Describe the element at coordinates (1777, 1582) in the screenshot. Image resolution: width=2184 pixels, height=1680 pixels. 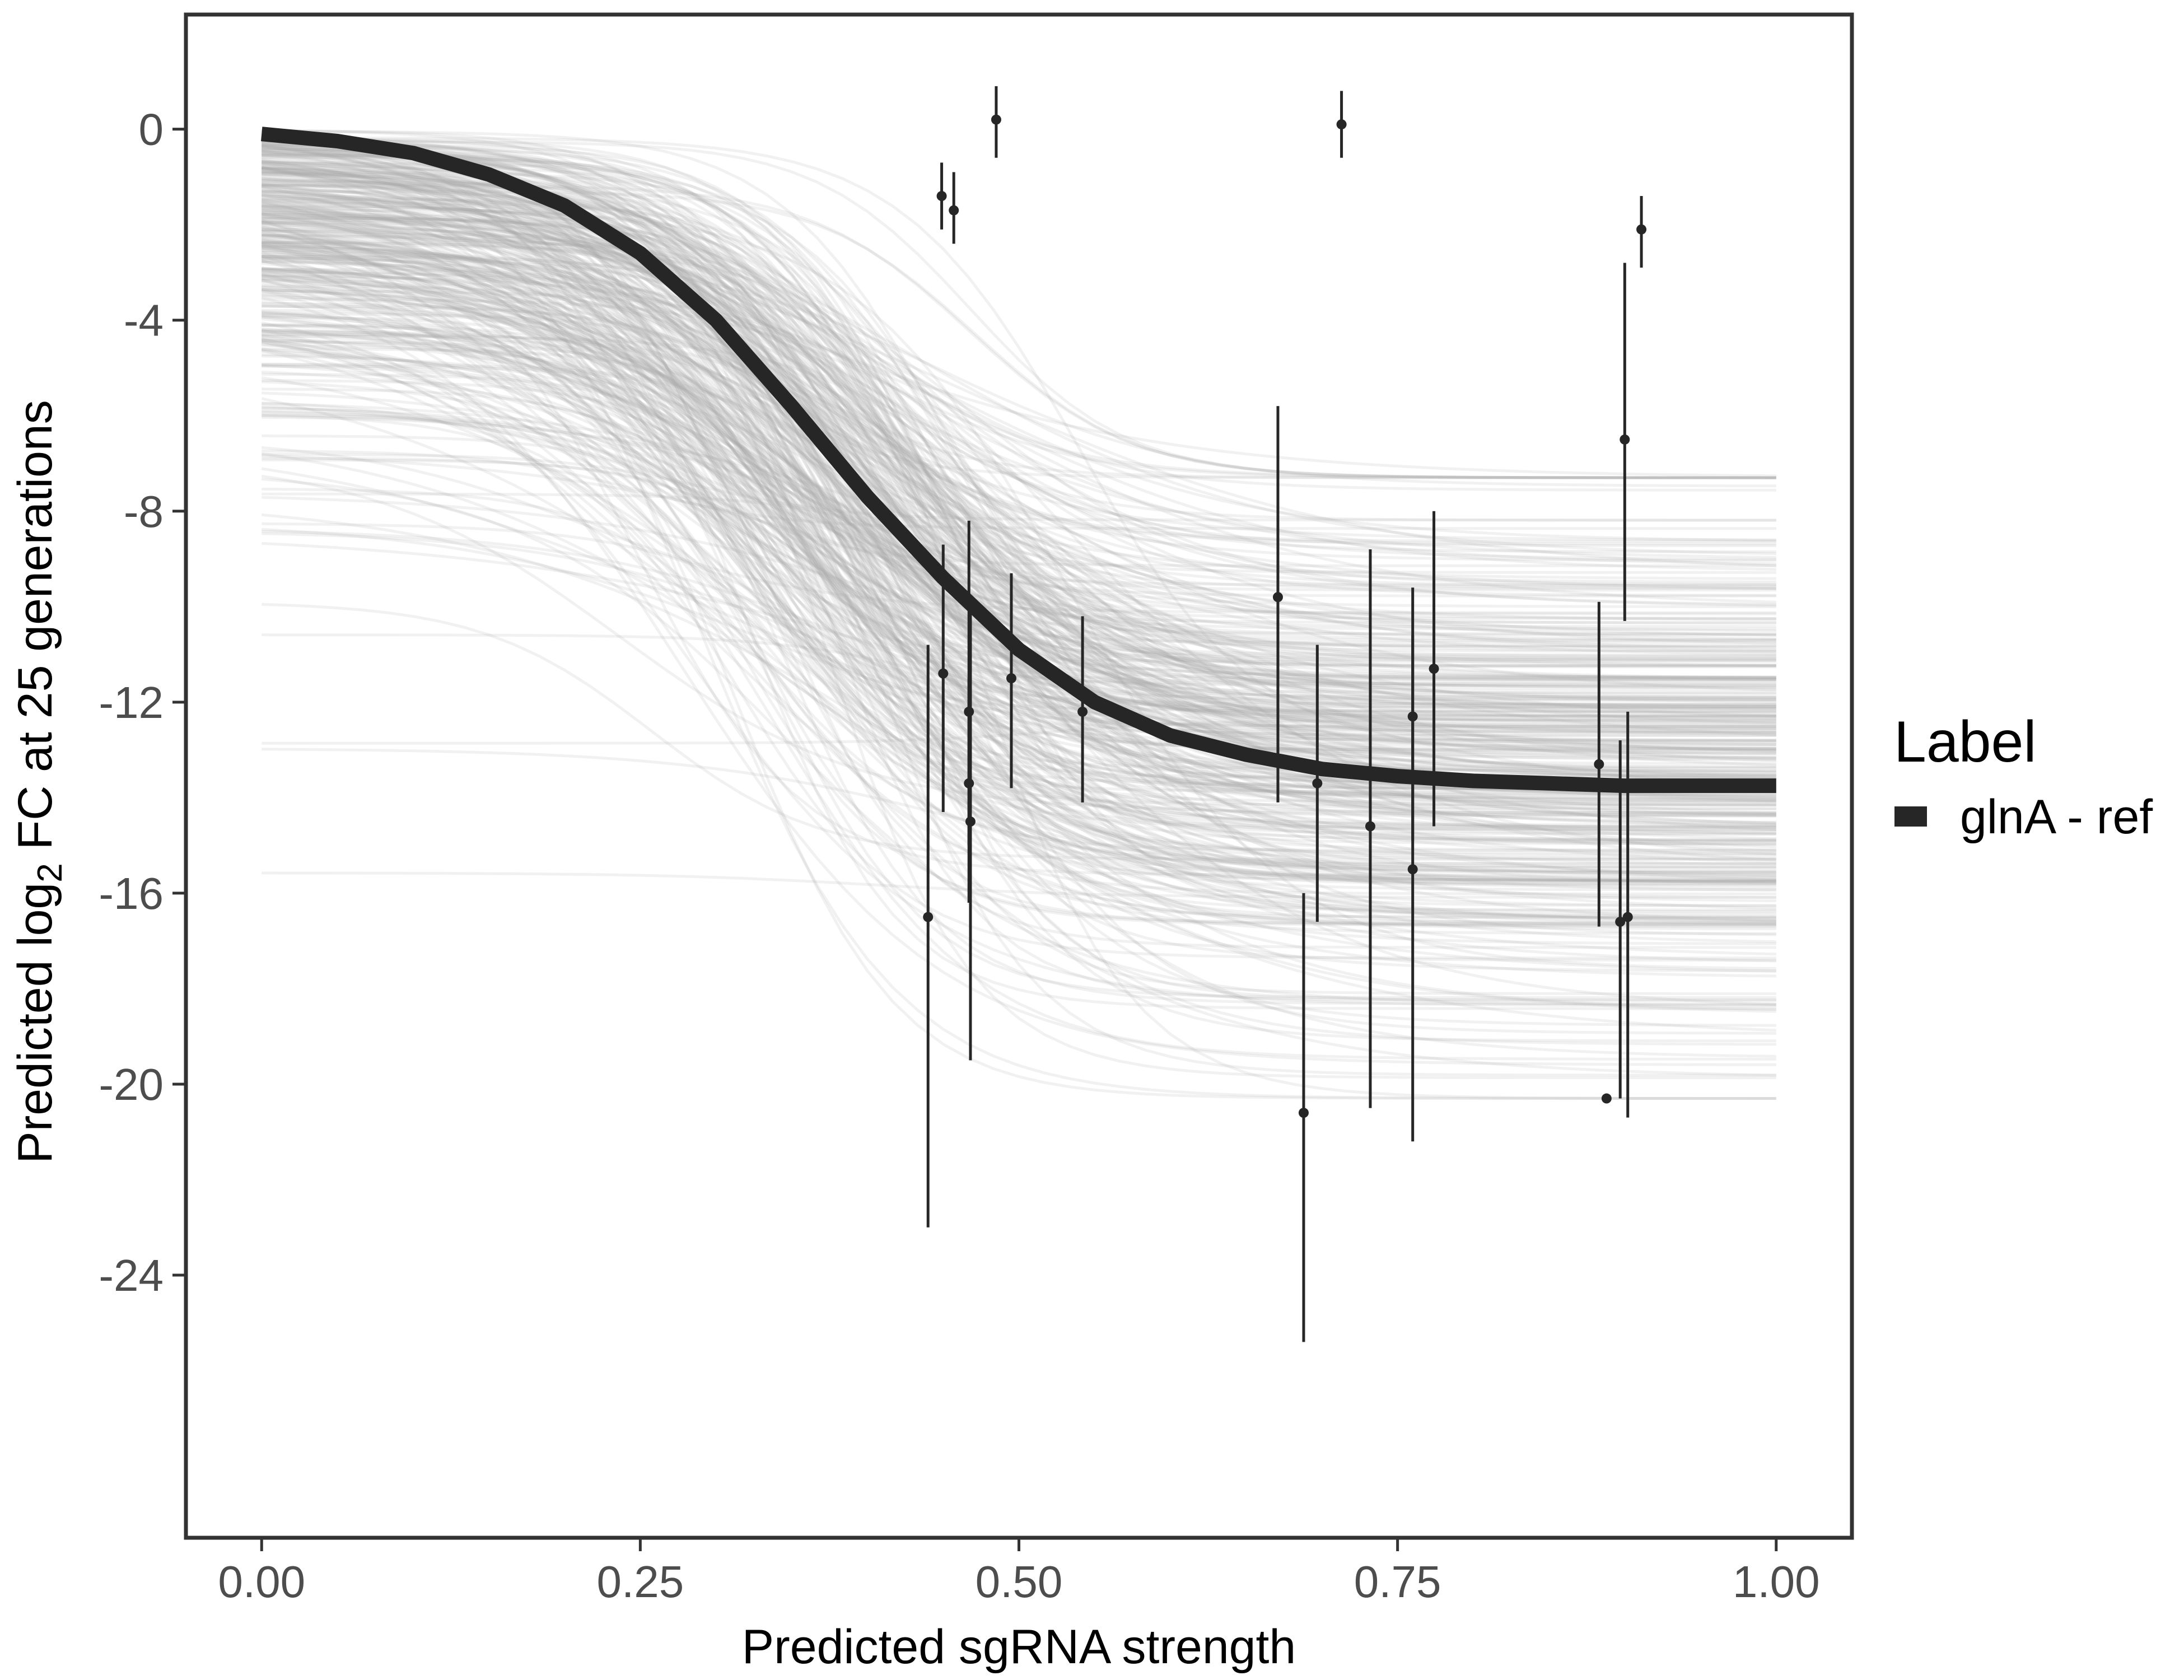
I see `x-tick-label: 1.00` at that location.